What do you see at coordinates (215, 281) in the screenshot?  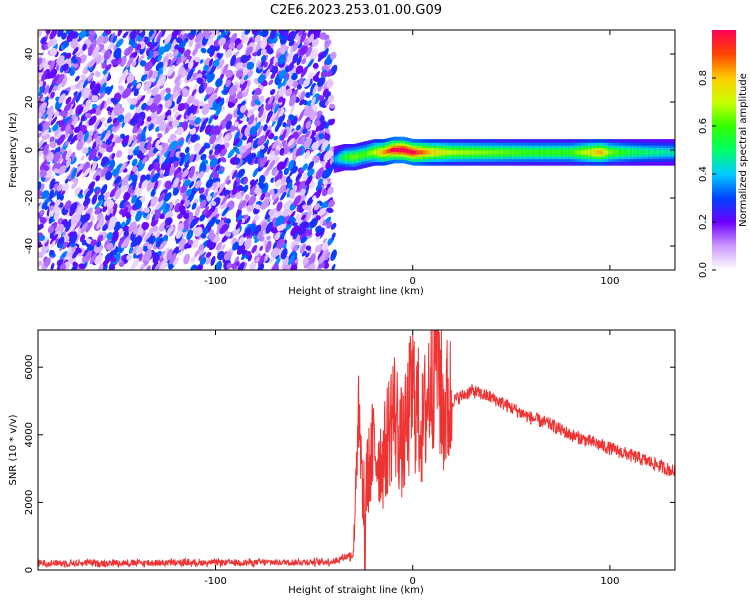 I see `spectrogram-x-tick-label: -100` at bounding box center [215, 281].